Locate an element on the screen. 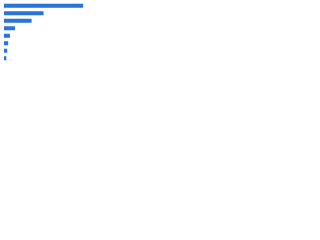  background is located at coordinates (50, 35).